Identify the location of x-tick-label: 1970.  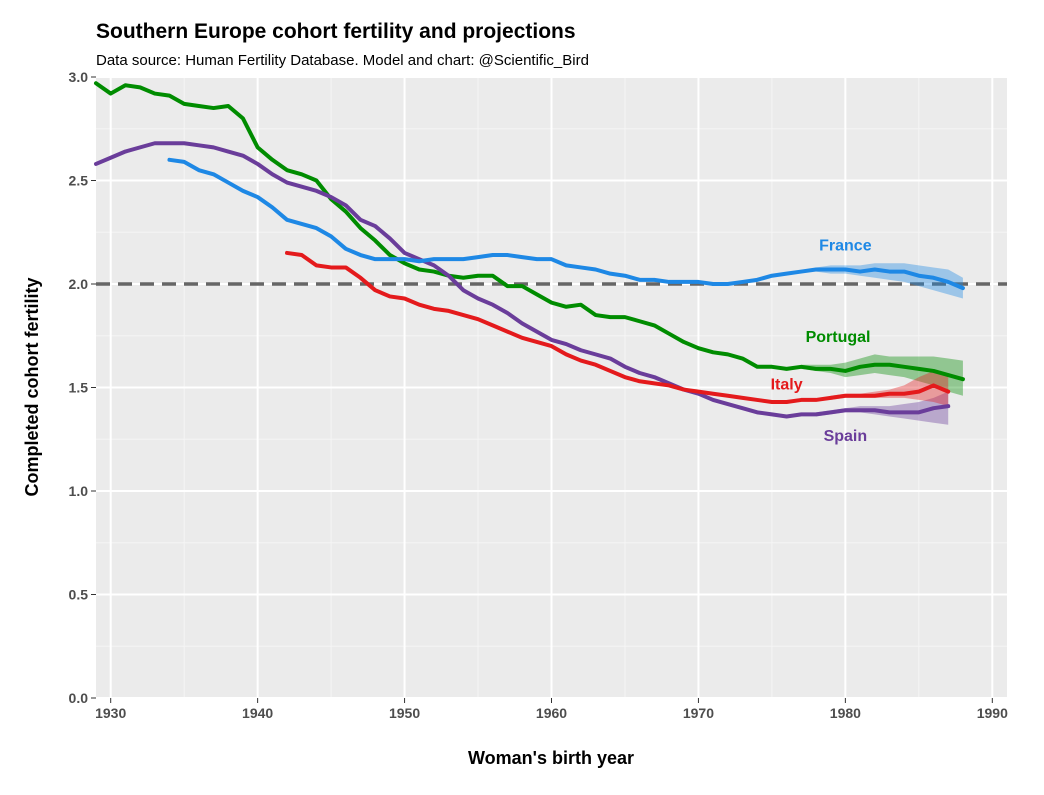
(698, 713).